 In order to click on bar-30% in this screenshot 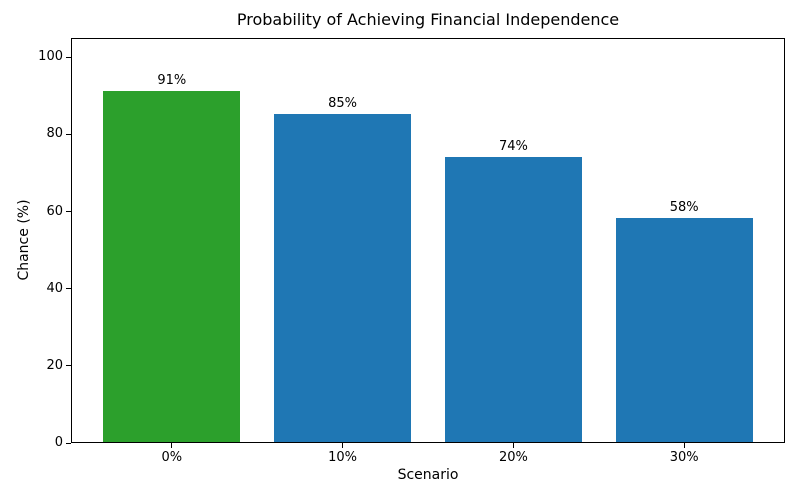, I will do `click(684, 330)`.